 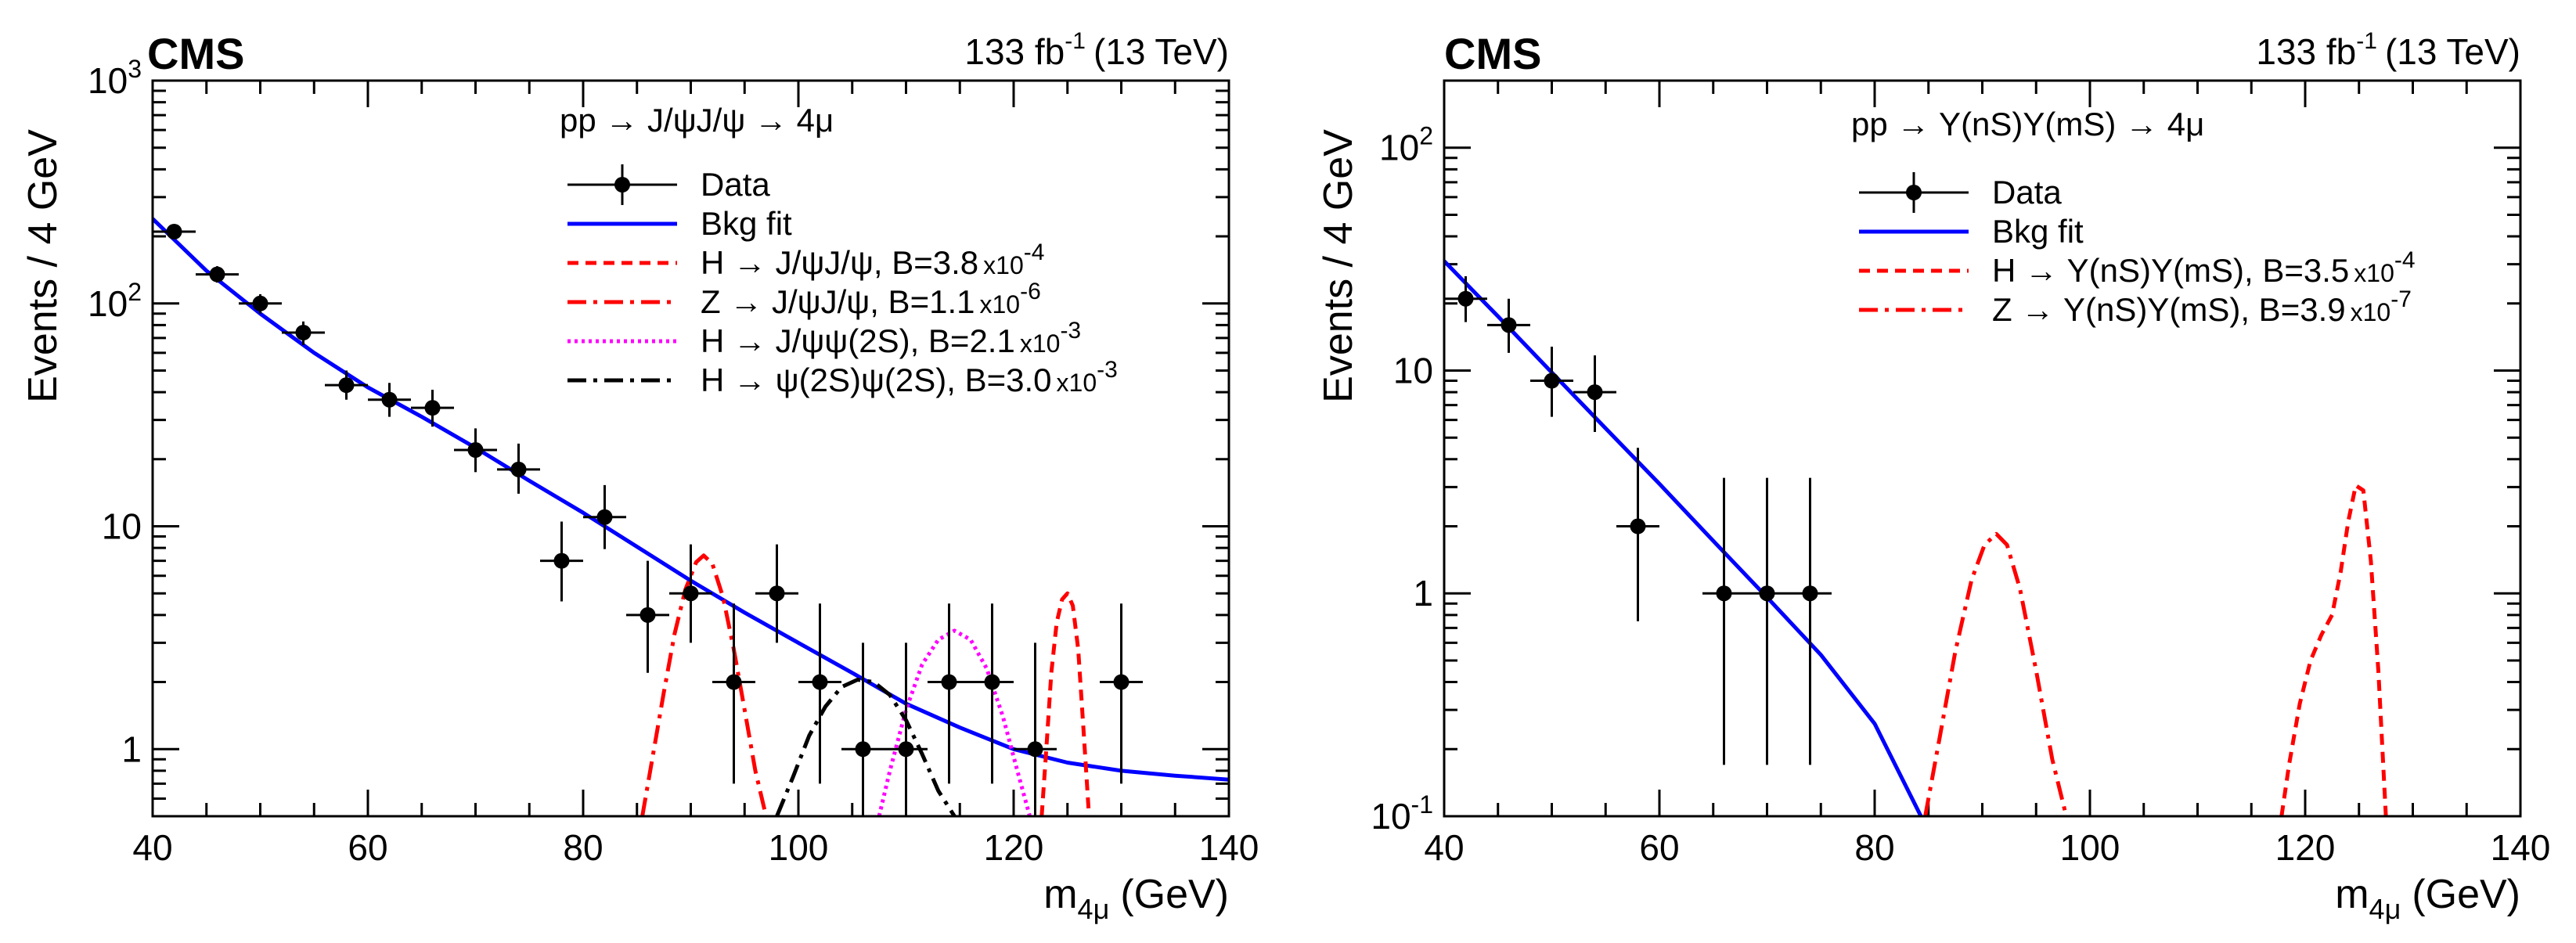 I want to click on series-line-z-ns-ms-, so click(x=1996, y=673).